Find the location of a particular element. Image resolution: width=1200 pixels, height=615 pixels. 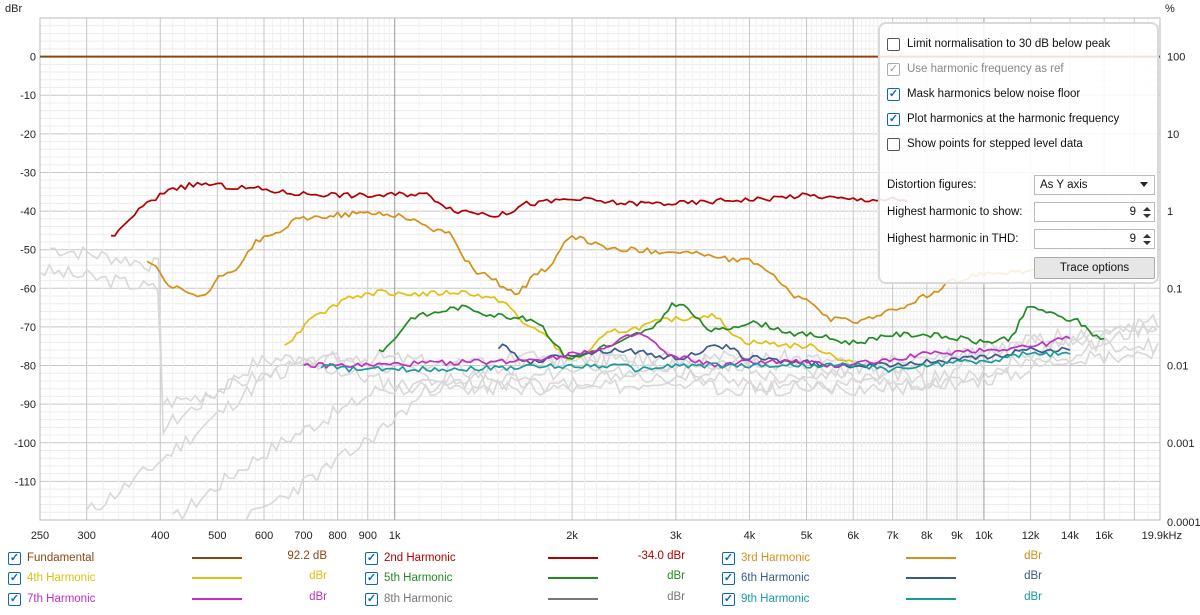

mask-harmonics-option: Mask harmonics below noise floor is located at coordinates (983, 94).